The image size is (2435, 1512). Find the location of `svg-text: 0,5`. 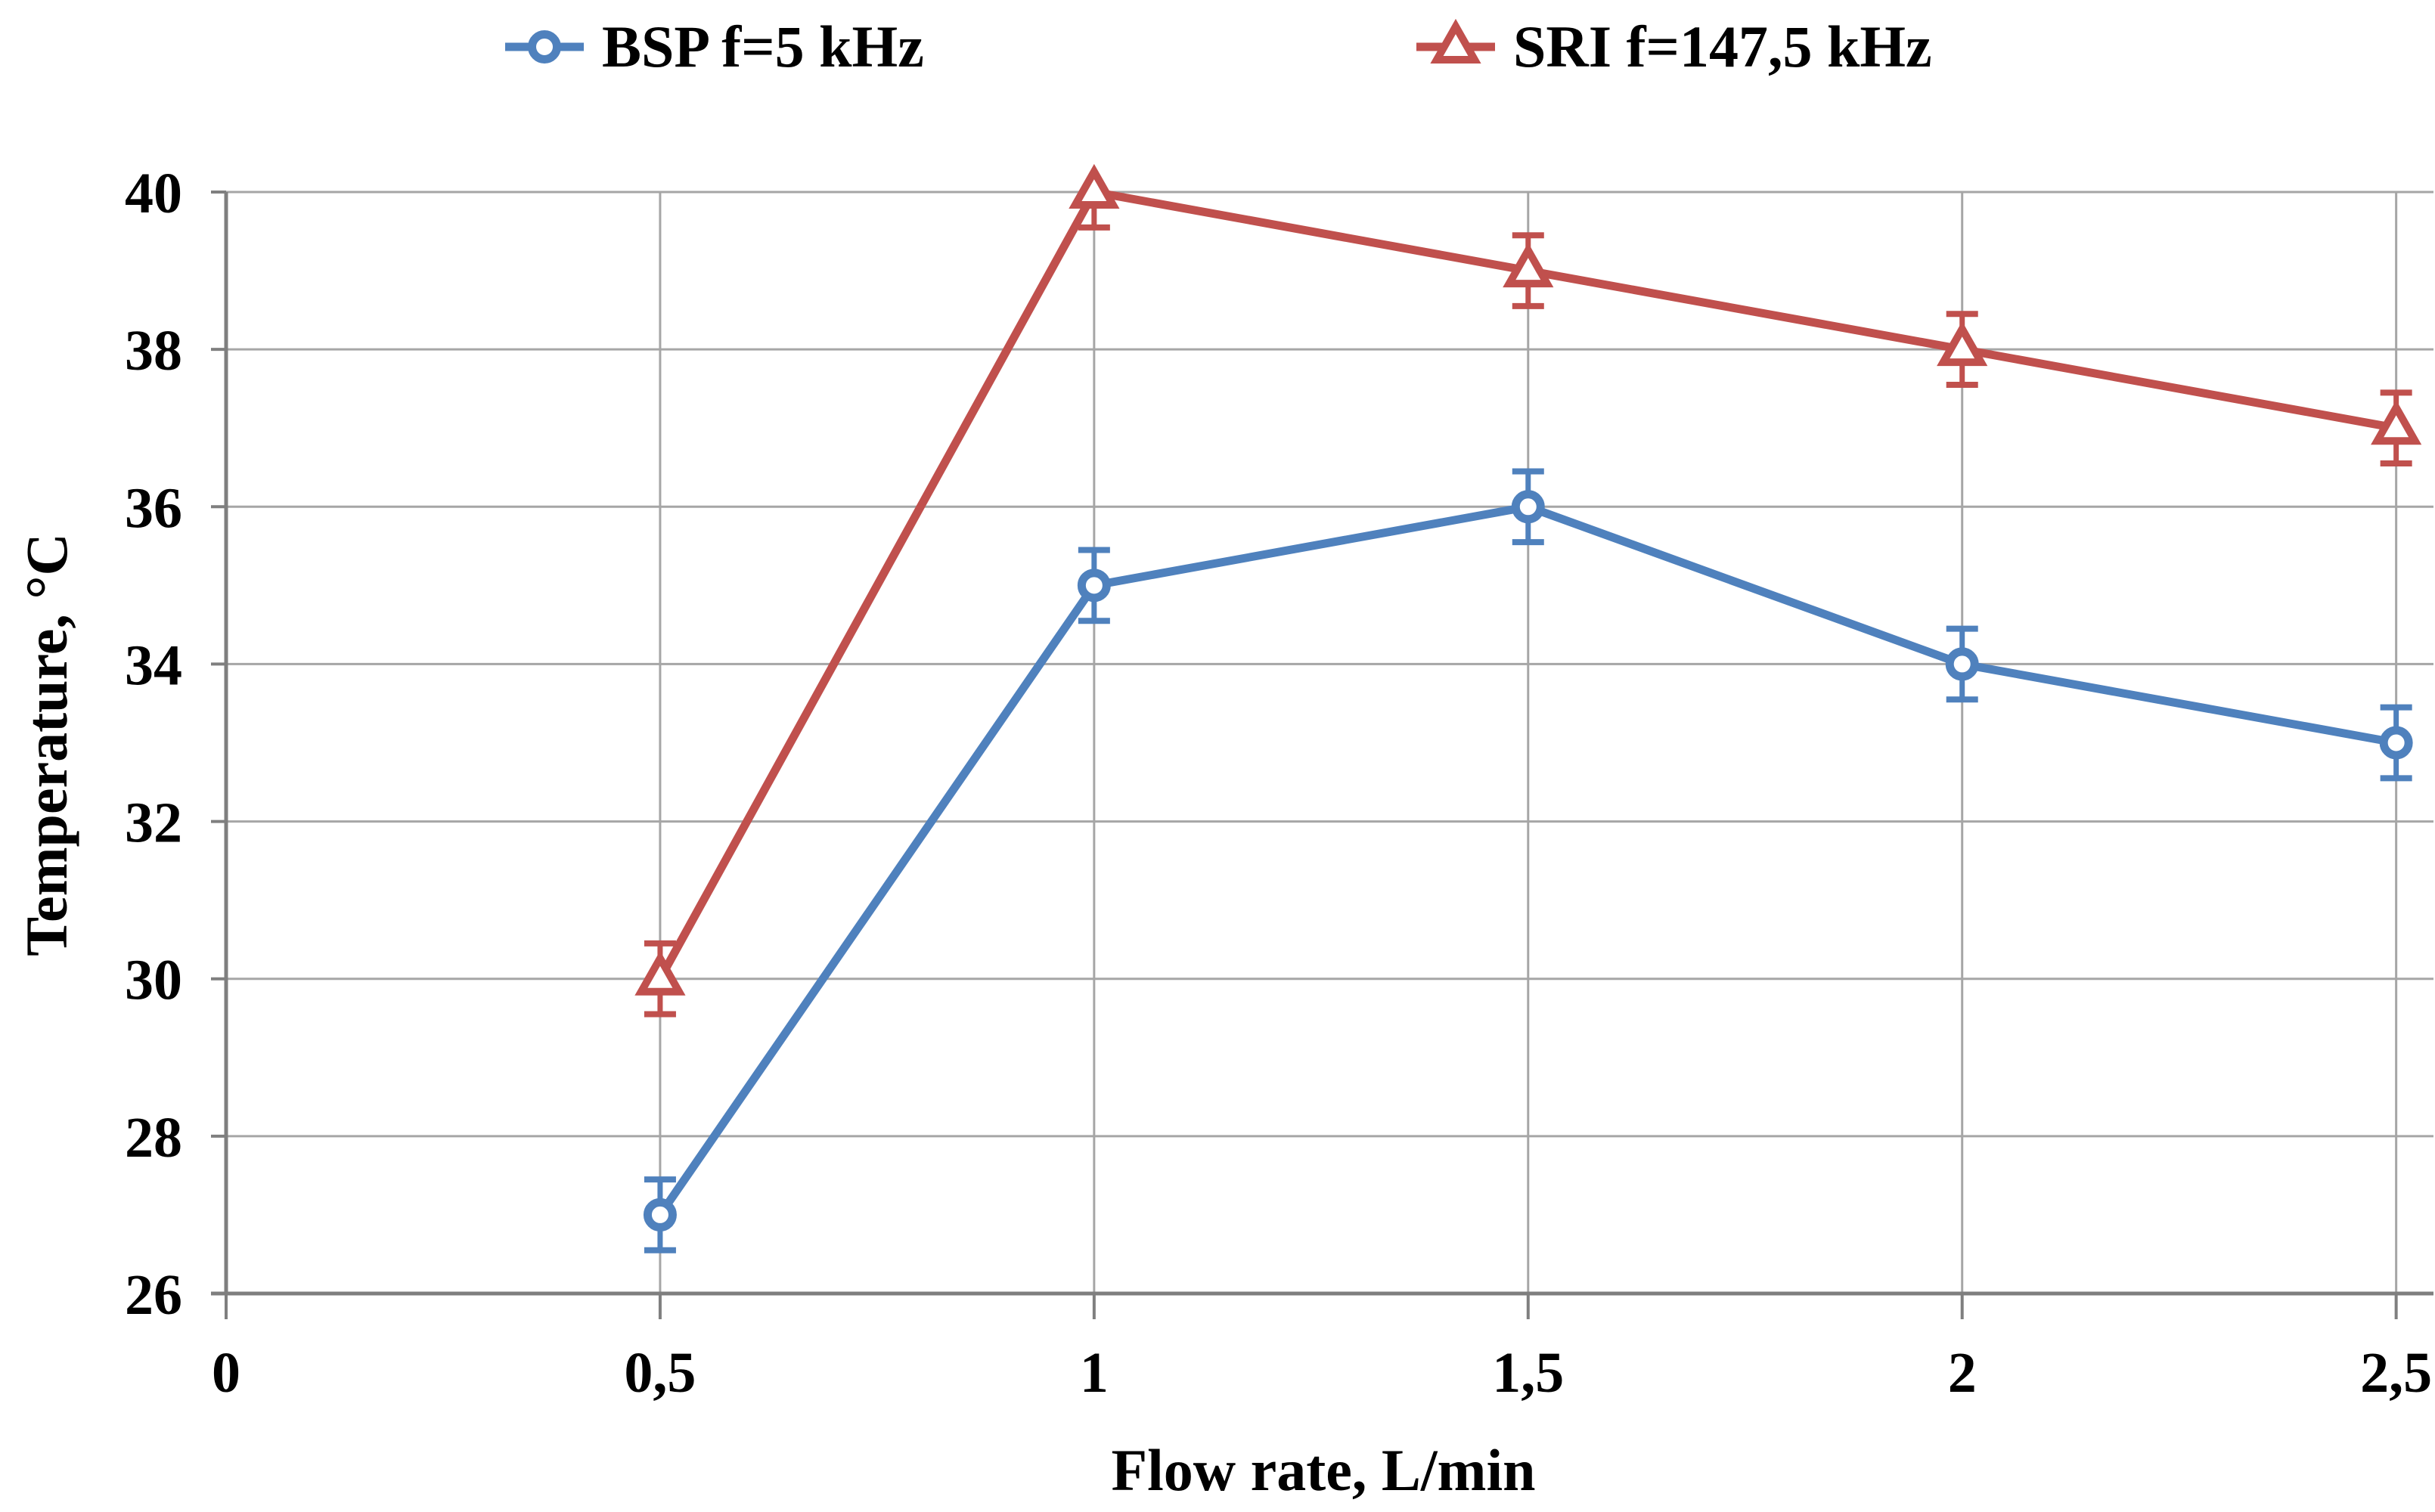

svg-text: 0,5 is located at coordinates (660, 1373).